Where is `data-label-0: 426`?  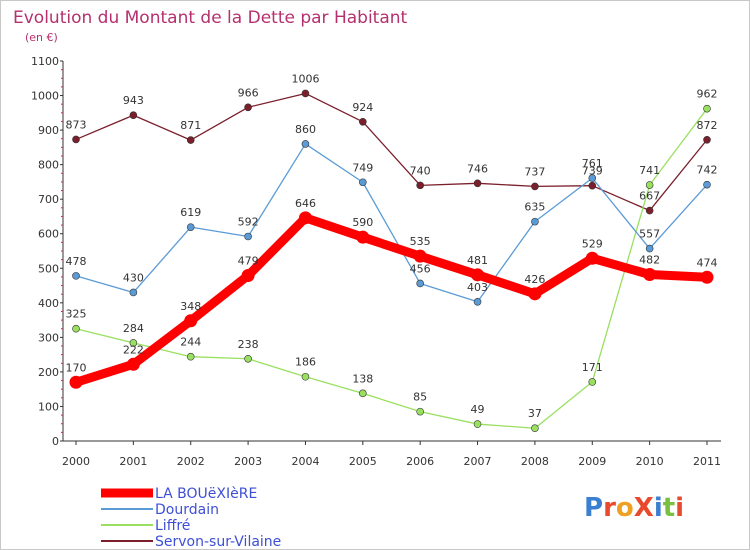 data-label-0: 426 is located at coordinates (534, 279).